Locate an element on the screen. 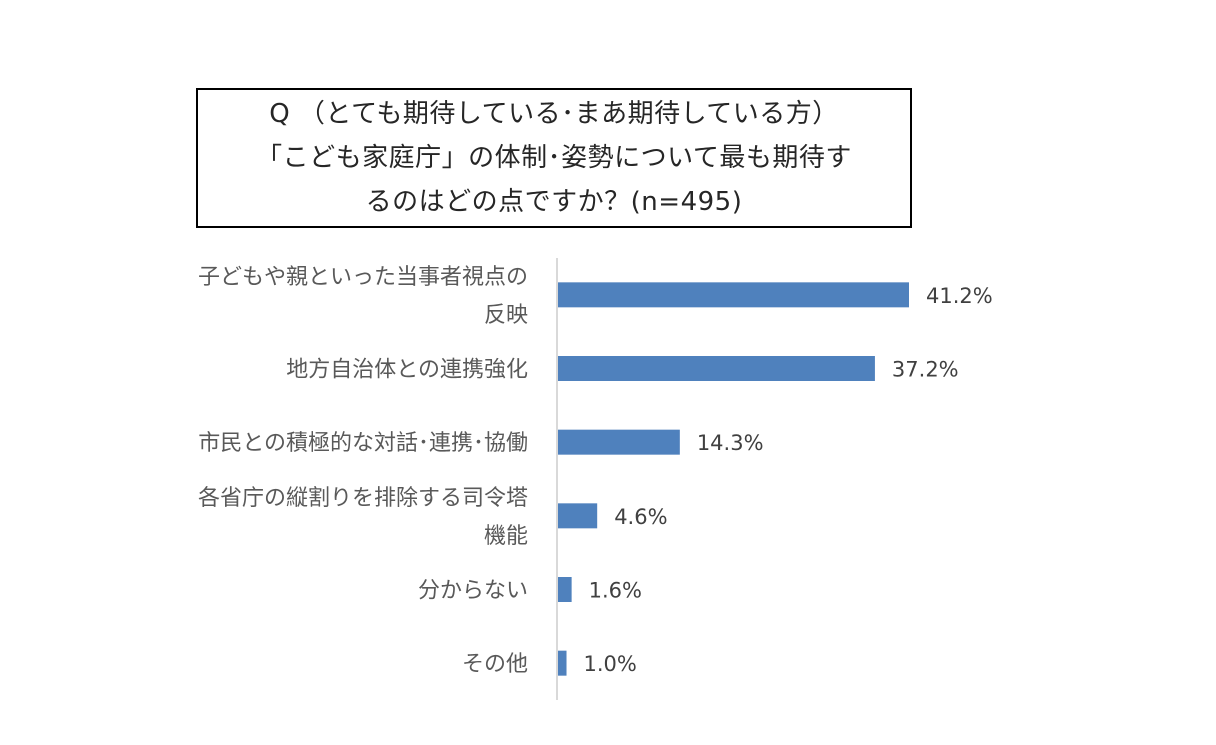  data-label-0: 41.2% is located at coordinates (959, 296).